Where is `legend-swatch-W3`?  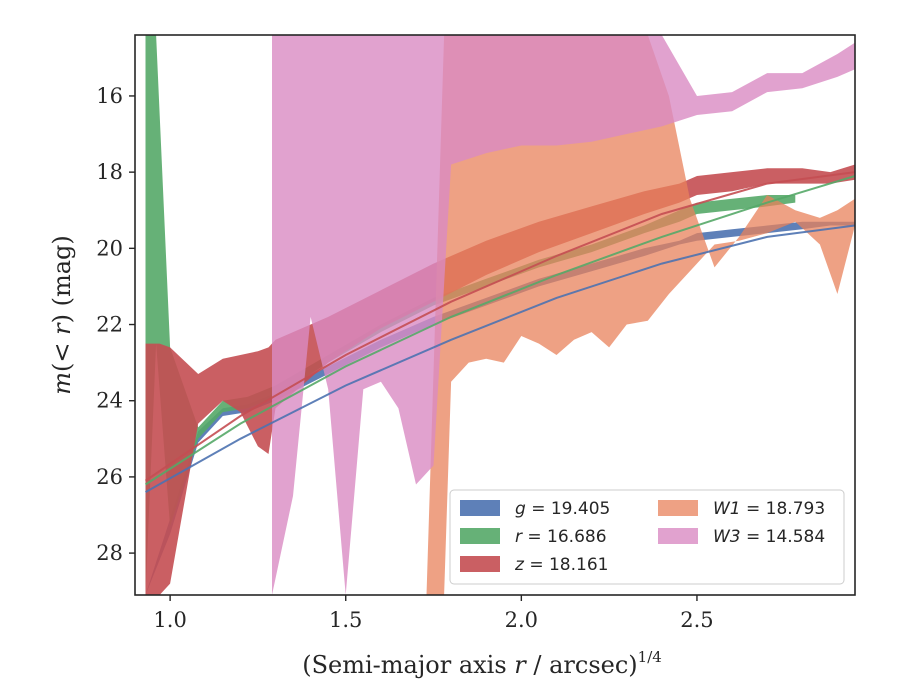
legend-swatch-W3 is located at coordinates (678, 536).